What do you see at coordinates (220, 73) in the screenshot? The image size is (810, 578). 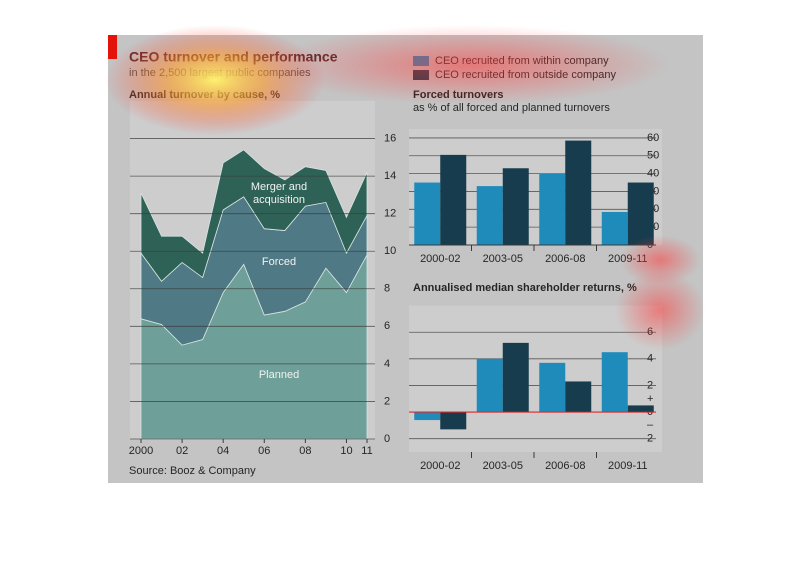 I see `subtitle: in the 2,500 largest public companies` at bounding box center [220, 73].